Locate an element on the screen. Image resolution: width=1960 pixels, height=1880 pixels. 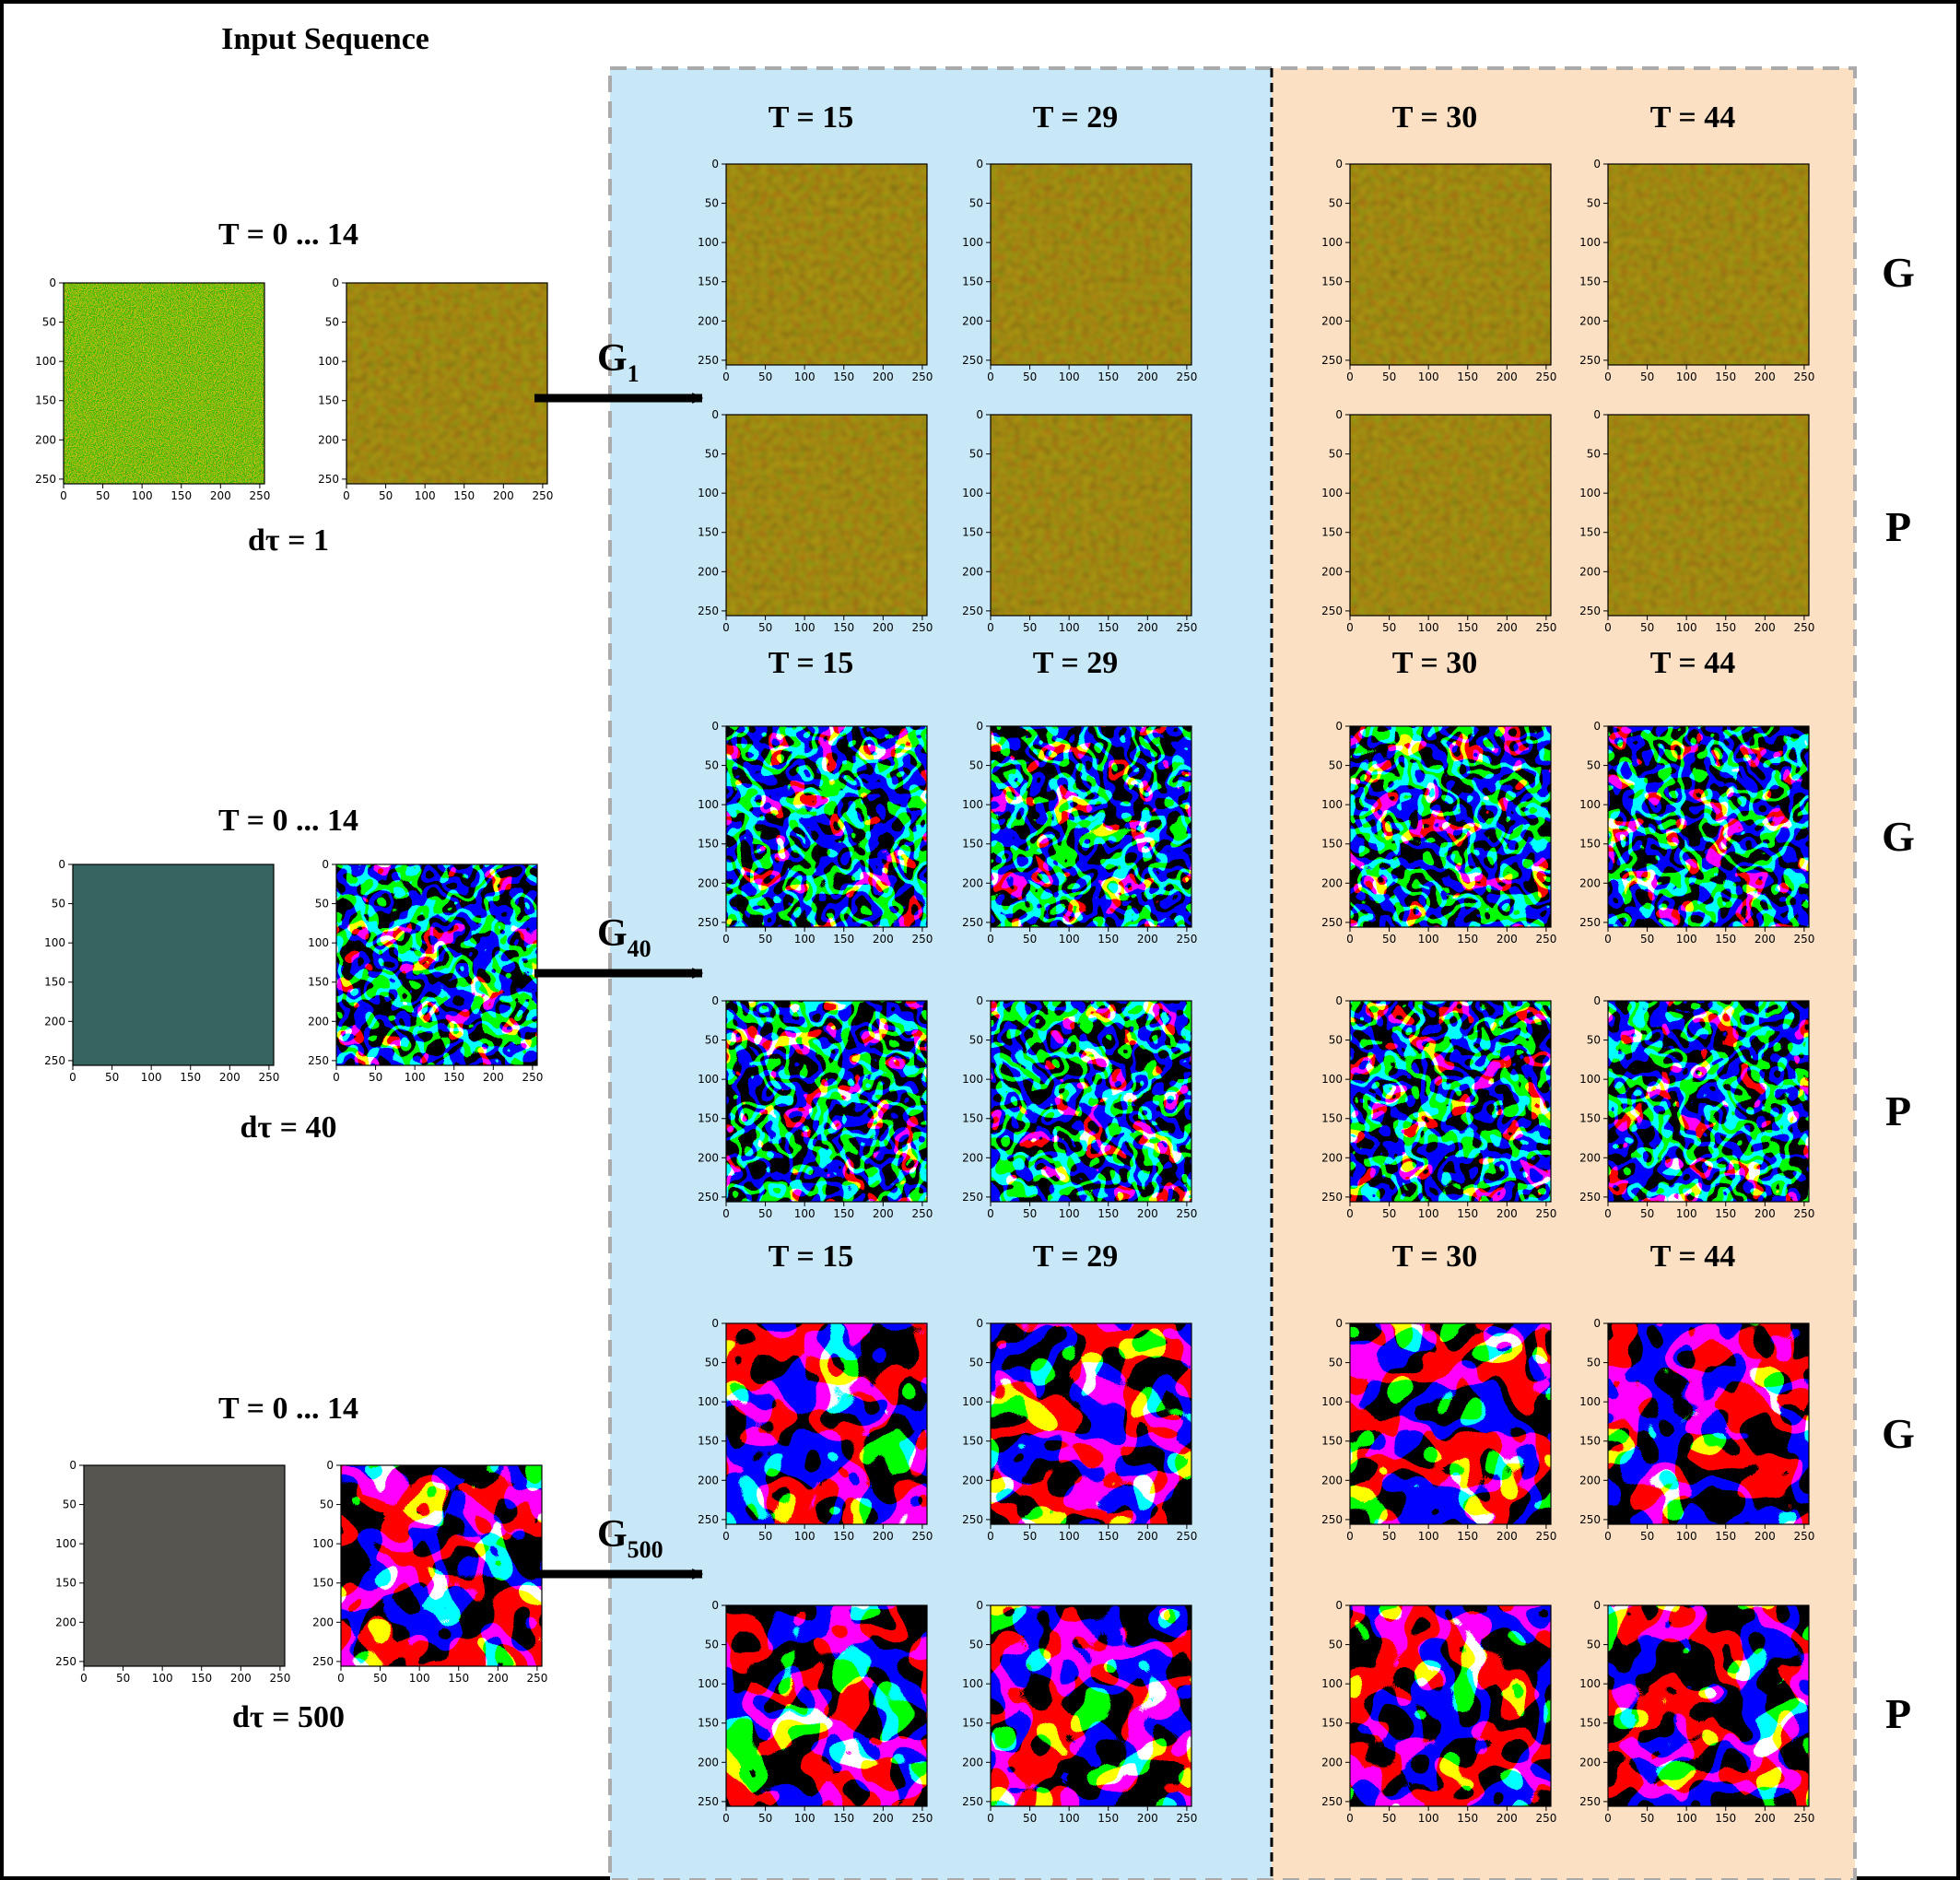
input-frame-first-3-image is located at coordinates (184, 1565).